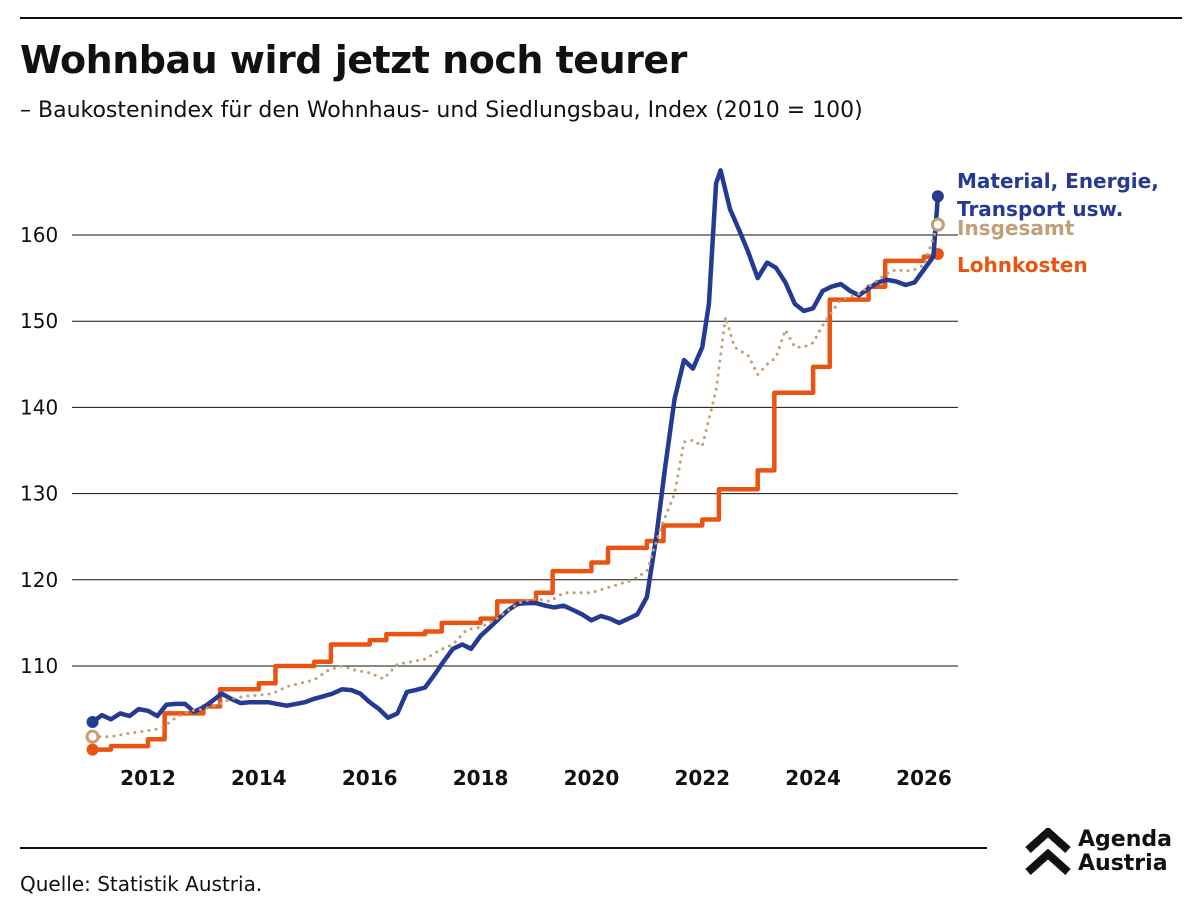 The image size is (1199, 915). I want to click on y-tick-label: 150, so click(39, 321).